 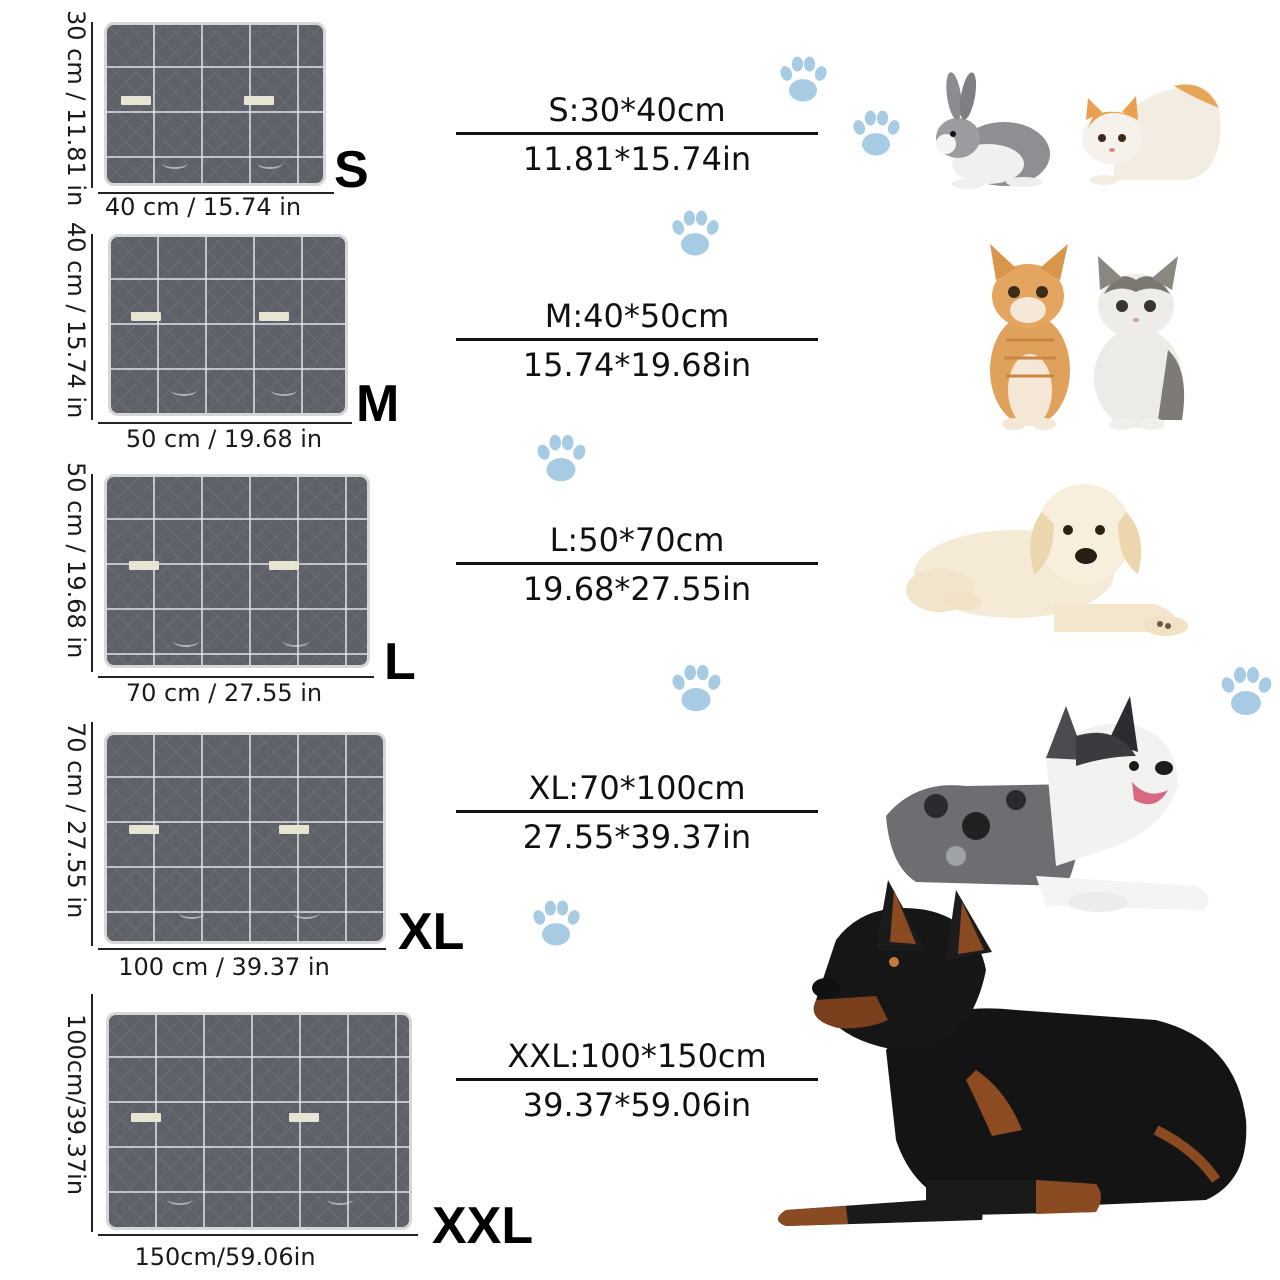 I want to click on size-letter: S, so click(x=351, y=170).